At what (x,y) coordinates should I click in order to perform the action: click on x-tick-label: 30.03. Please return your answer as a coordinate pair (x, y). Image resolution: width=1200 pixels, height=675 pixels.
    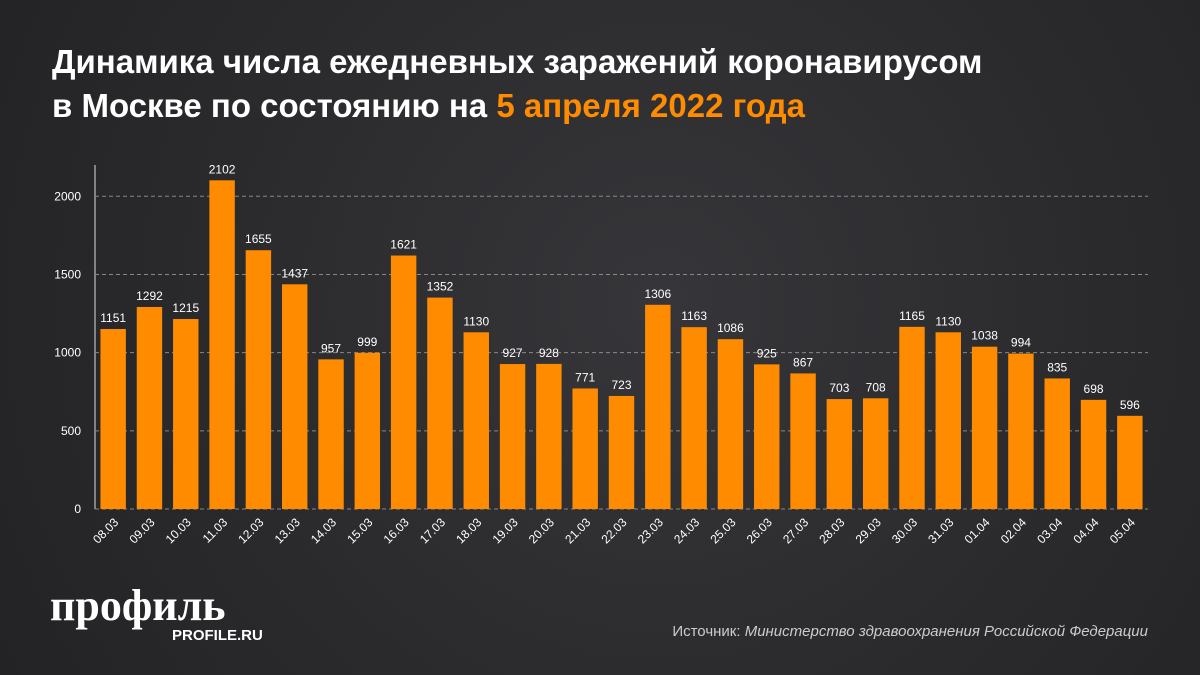
    Looking at the image, I should click on (904, 530).